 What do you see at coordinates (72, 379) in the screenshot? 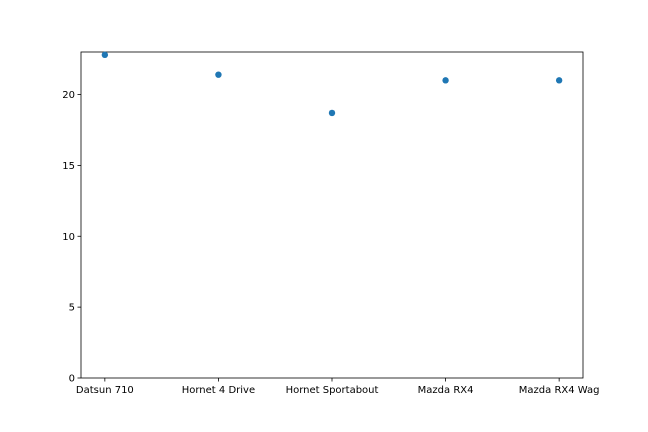
I see `y-tick-label: 0` at bounding box center [72, 379].